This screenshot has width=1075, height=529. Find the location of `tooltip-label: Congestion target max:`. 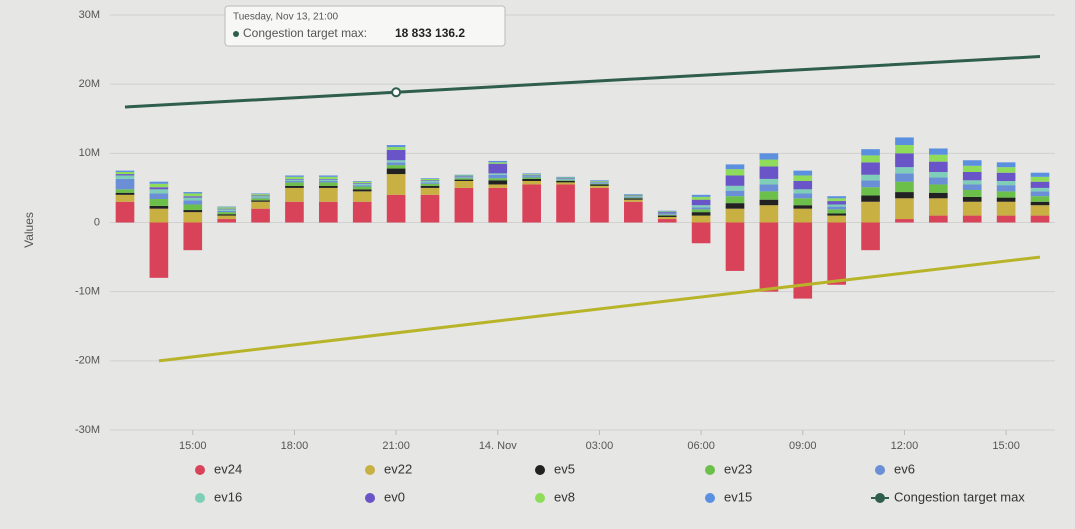

tooltip-label: Congestion target max: is located at coordinates (305, 33).